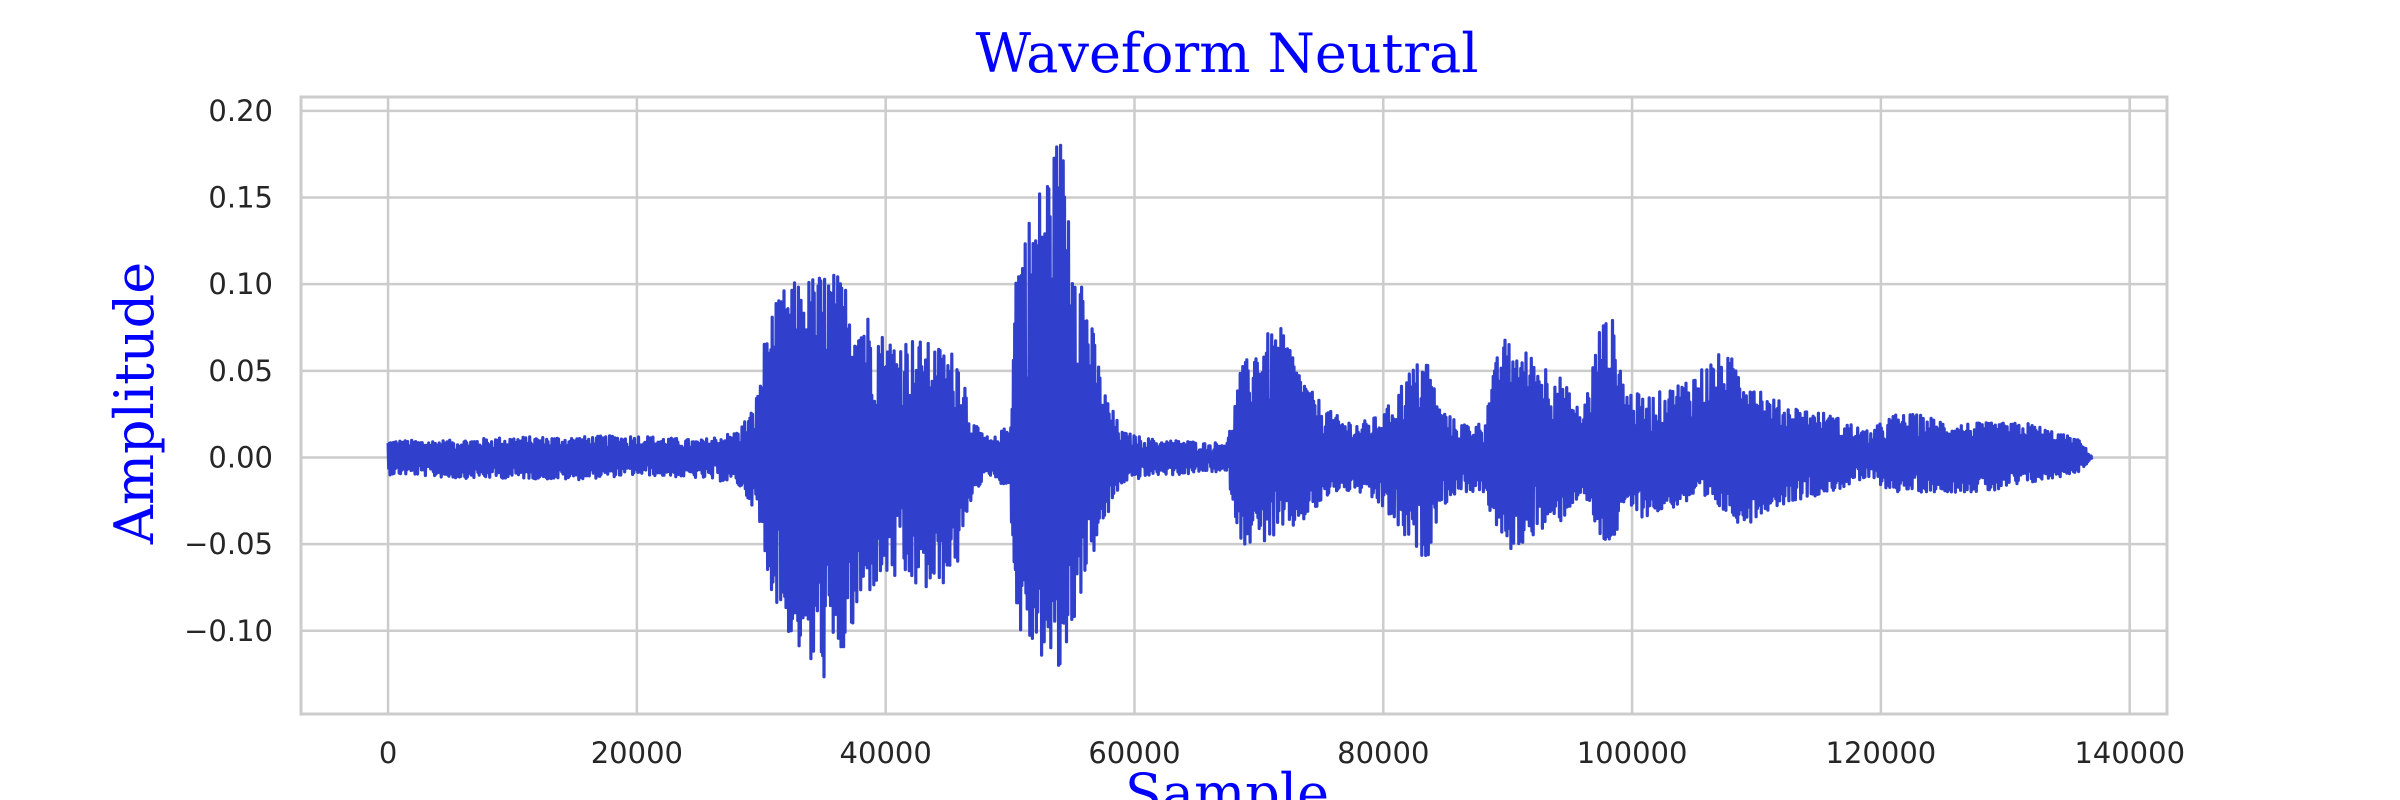 This screenshot has height=800, width=2400. What do you see at coordinates (1282, 753) in the screenshot?
I see `x-tick-labels: 0 20000 40000 60000 80000 100000 120000 140000` at bounding box center [1282, 753].